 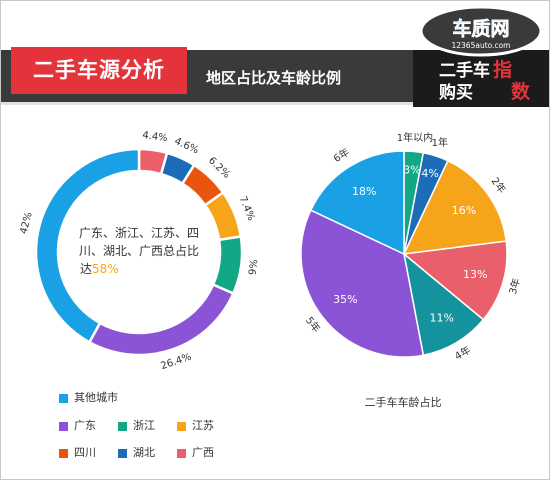 I want to click on svg-text: 达58%, so click(x=99, y=269).